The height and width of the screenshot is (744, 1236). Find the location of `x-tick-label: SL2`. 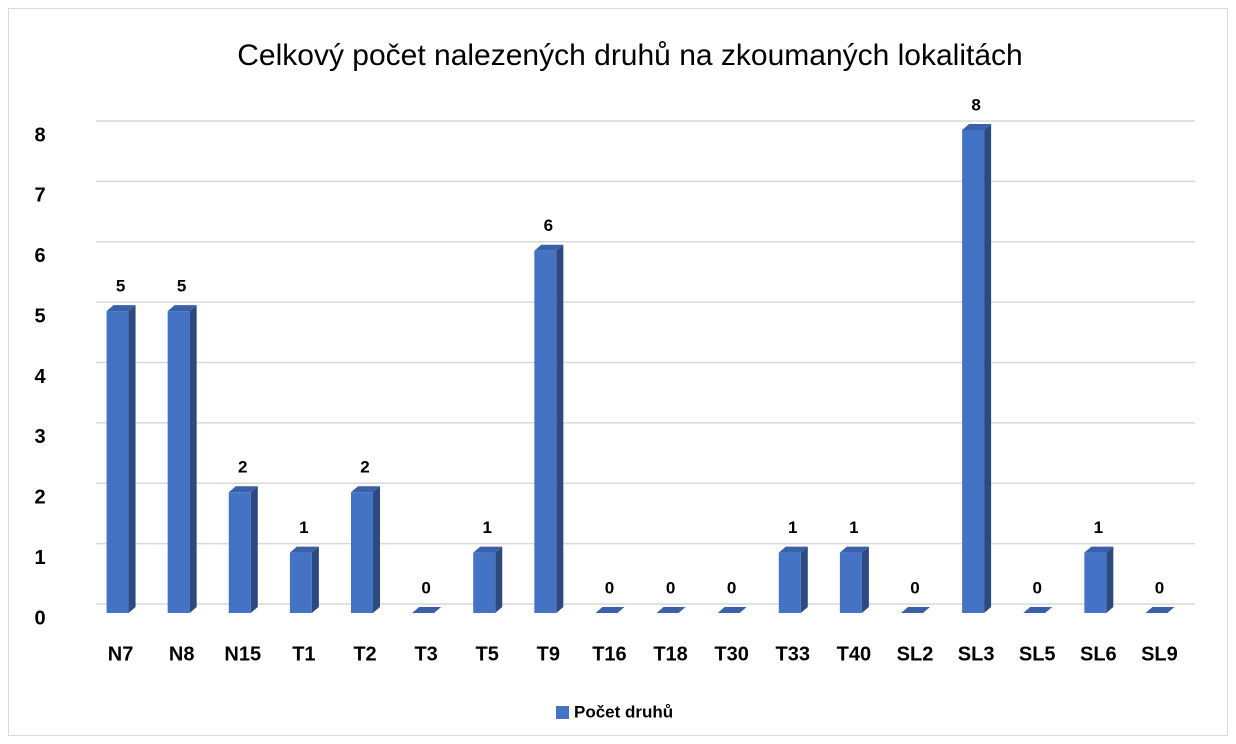

x-tick-label: SL2 is located at coordinates (915, 654).